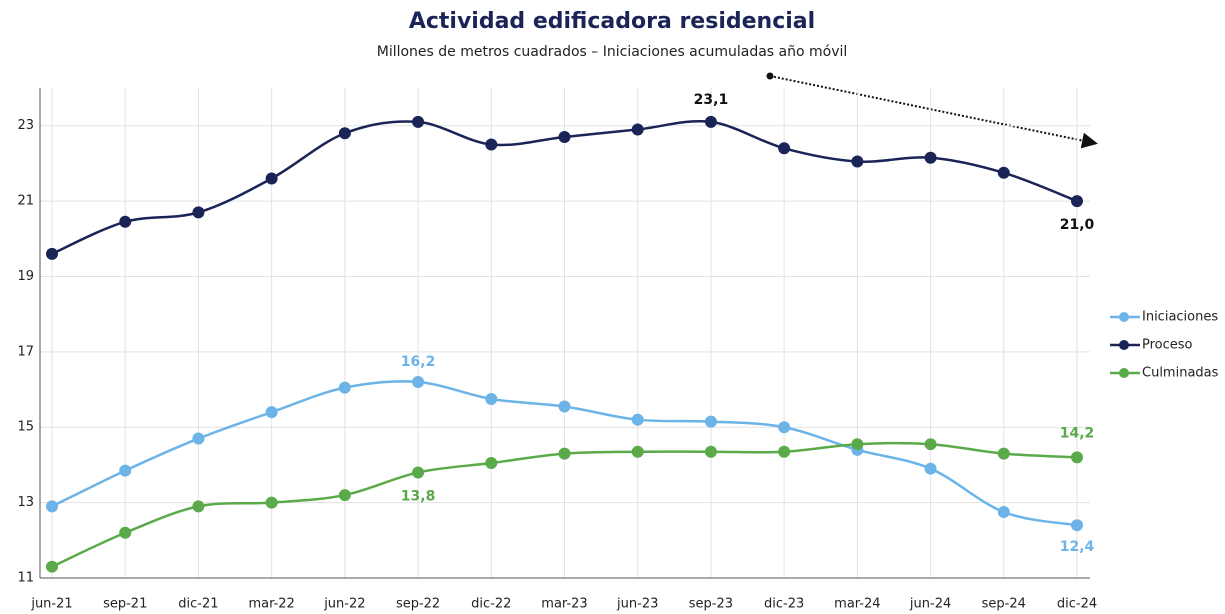 This screenshot has width=1225, height=614. Describe the element at coordinates (25, 276) in the screenshot. I see `y-tick-label: 19` at that location.